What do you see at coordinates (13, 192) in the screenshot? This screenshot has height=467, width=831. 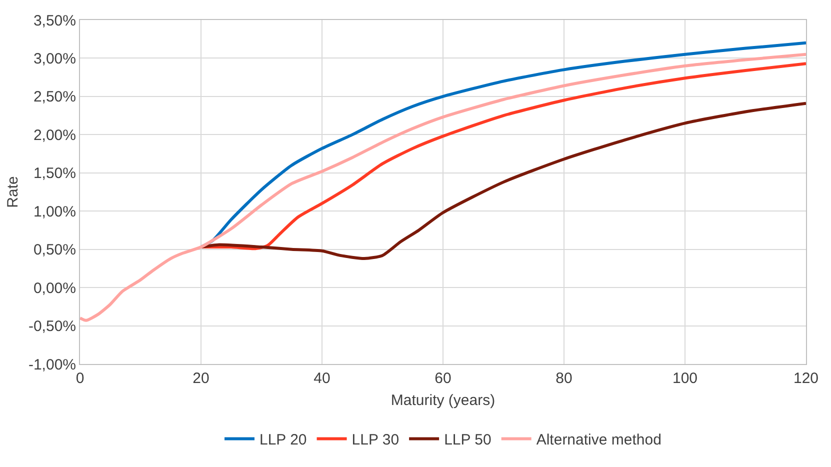 I see `y-axis-title: Rate` at bounding box center [13, 192].